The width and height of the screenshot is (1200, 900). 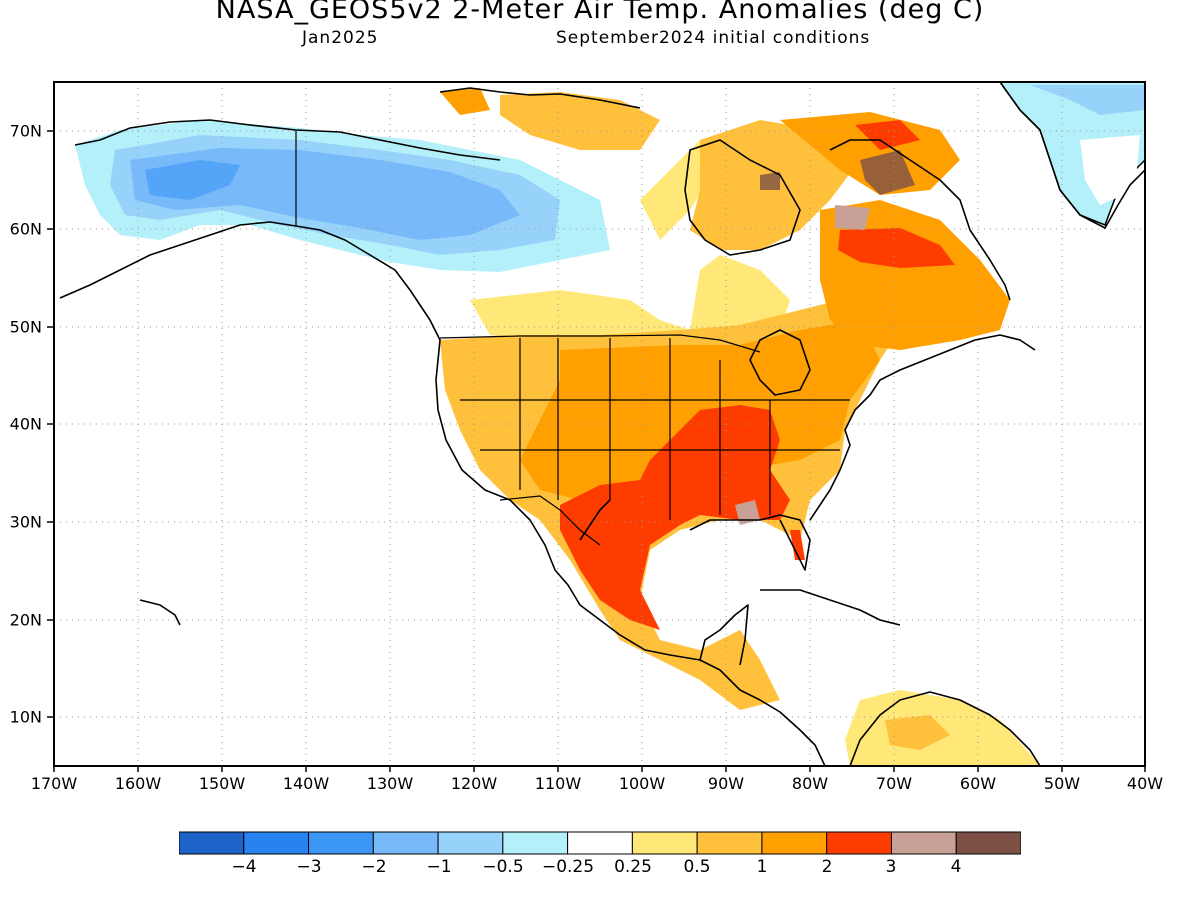 What do you see at coordinates (1062, 783) in the screenshot?
I see `lon-tick-label: 50W` at bounding box center [1062, 783].